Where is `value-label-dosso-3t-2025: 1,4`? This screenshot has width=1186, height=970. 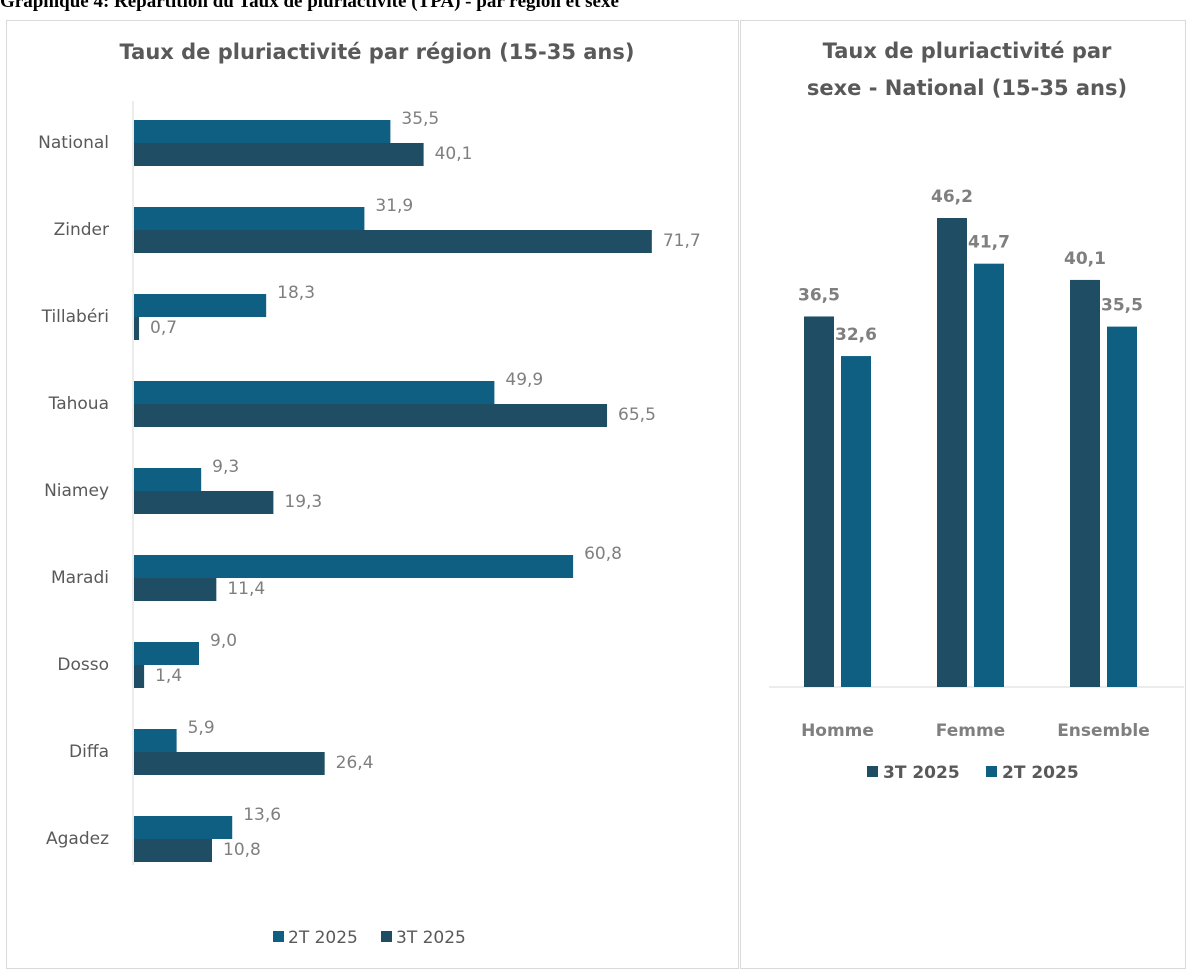 value-label-dosso-3t-2025: 1,4 is located at coordinates (168, 676).